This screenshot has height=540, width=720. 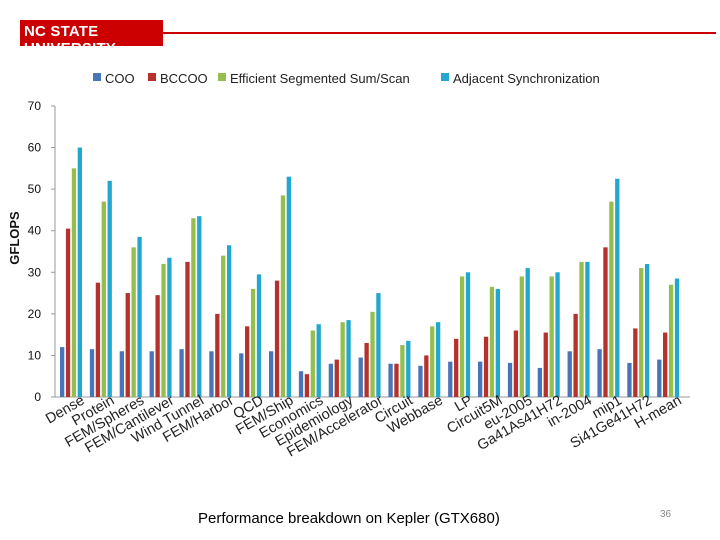 I want to click on y-tick-label: 60, so click(x=35, y=148).